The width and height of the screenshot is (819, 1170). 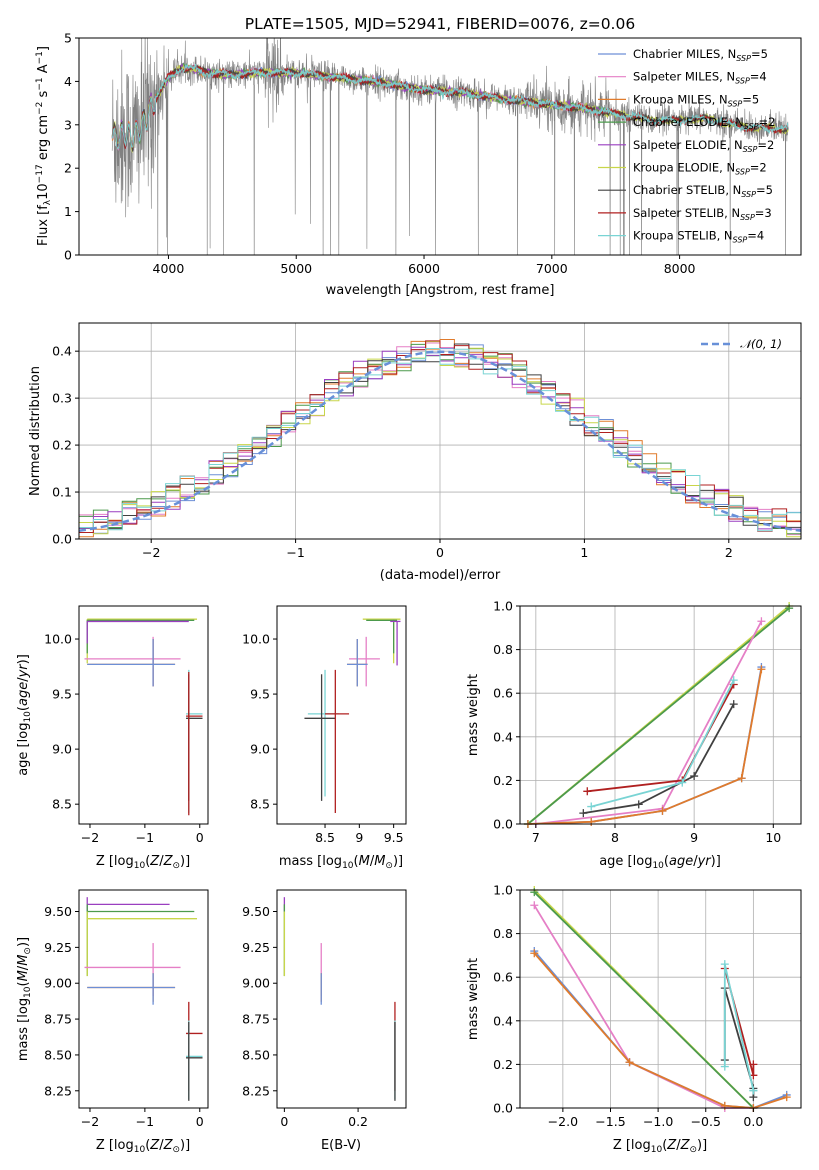 I want to click on y-tick-label: 0.3, so click(x=62, y=398).